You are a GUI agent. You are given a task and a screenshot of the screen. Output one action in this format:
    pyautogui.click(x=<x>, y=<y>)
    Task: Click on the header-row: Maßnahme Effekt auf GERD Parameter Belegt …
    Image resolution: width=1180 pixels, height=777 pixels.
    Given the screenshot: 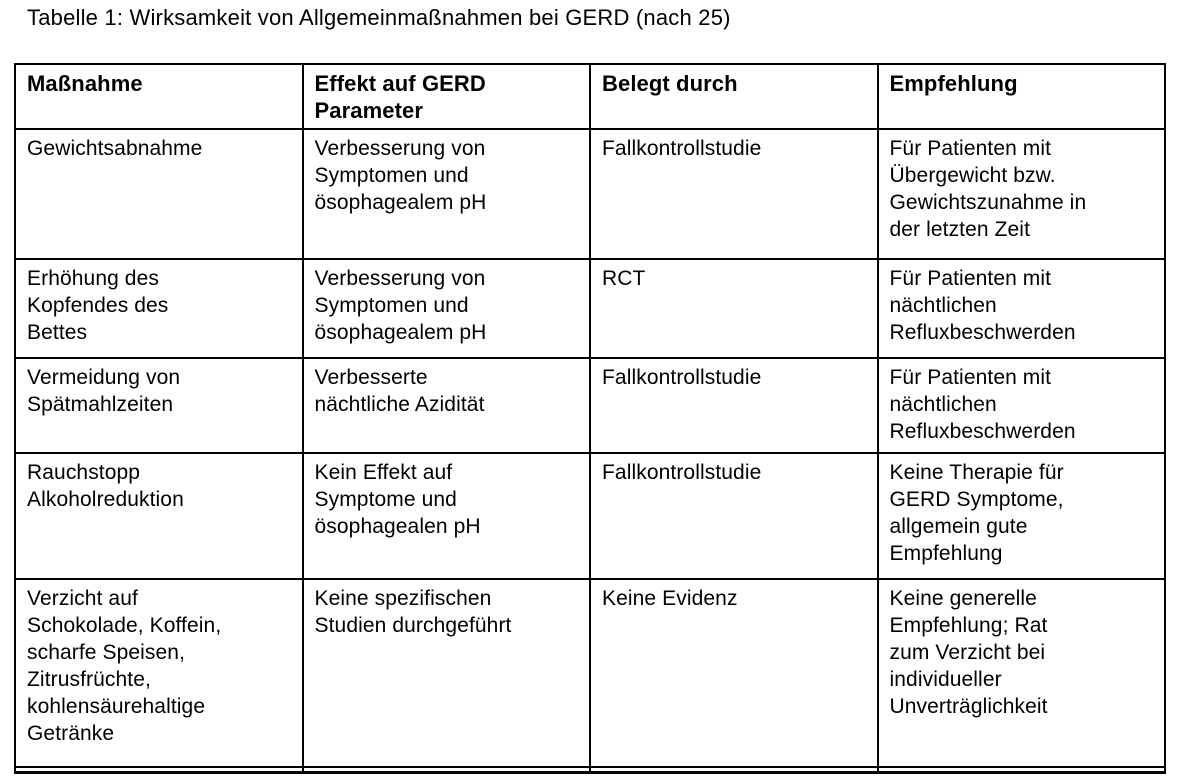 What is the action you would take?
    pyautogui.click(x=590, y=96)
    